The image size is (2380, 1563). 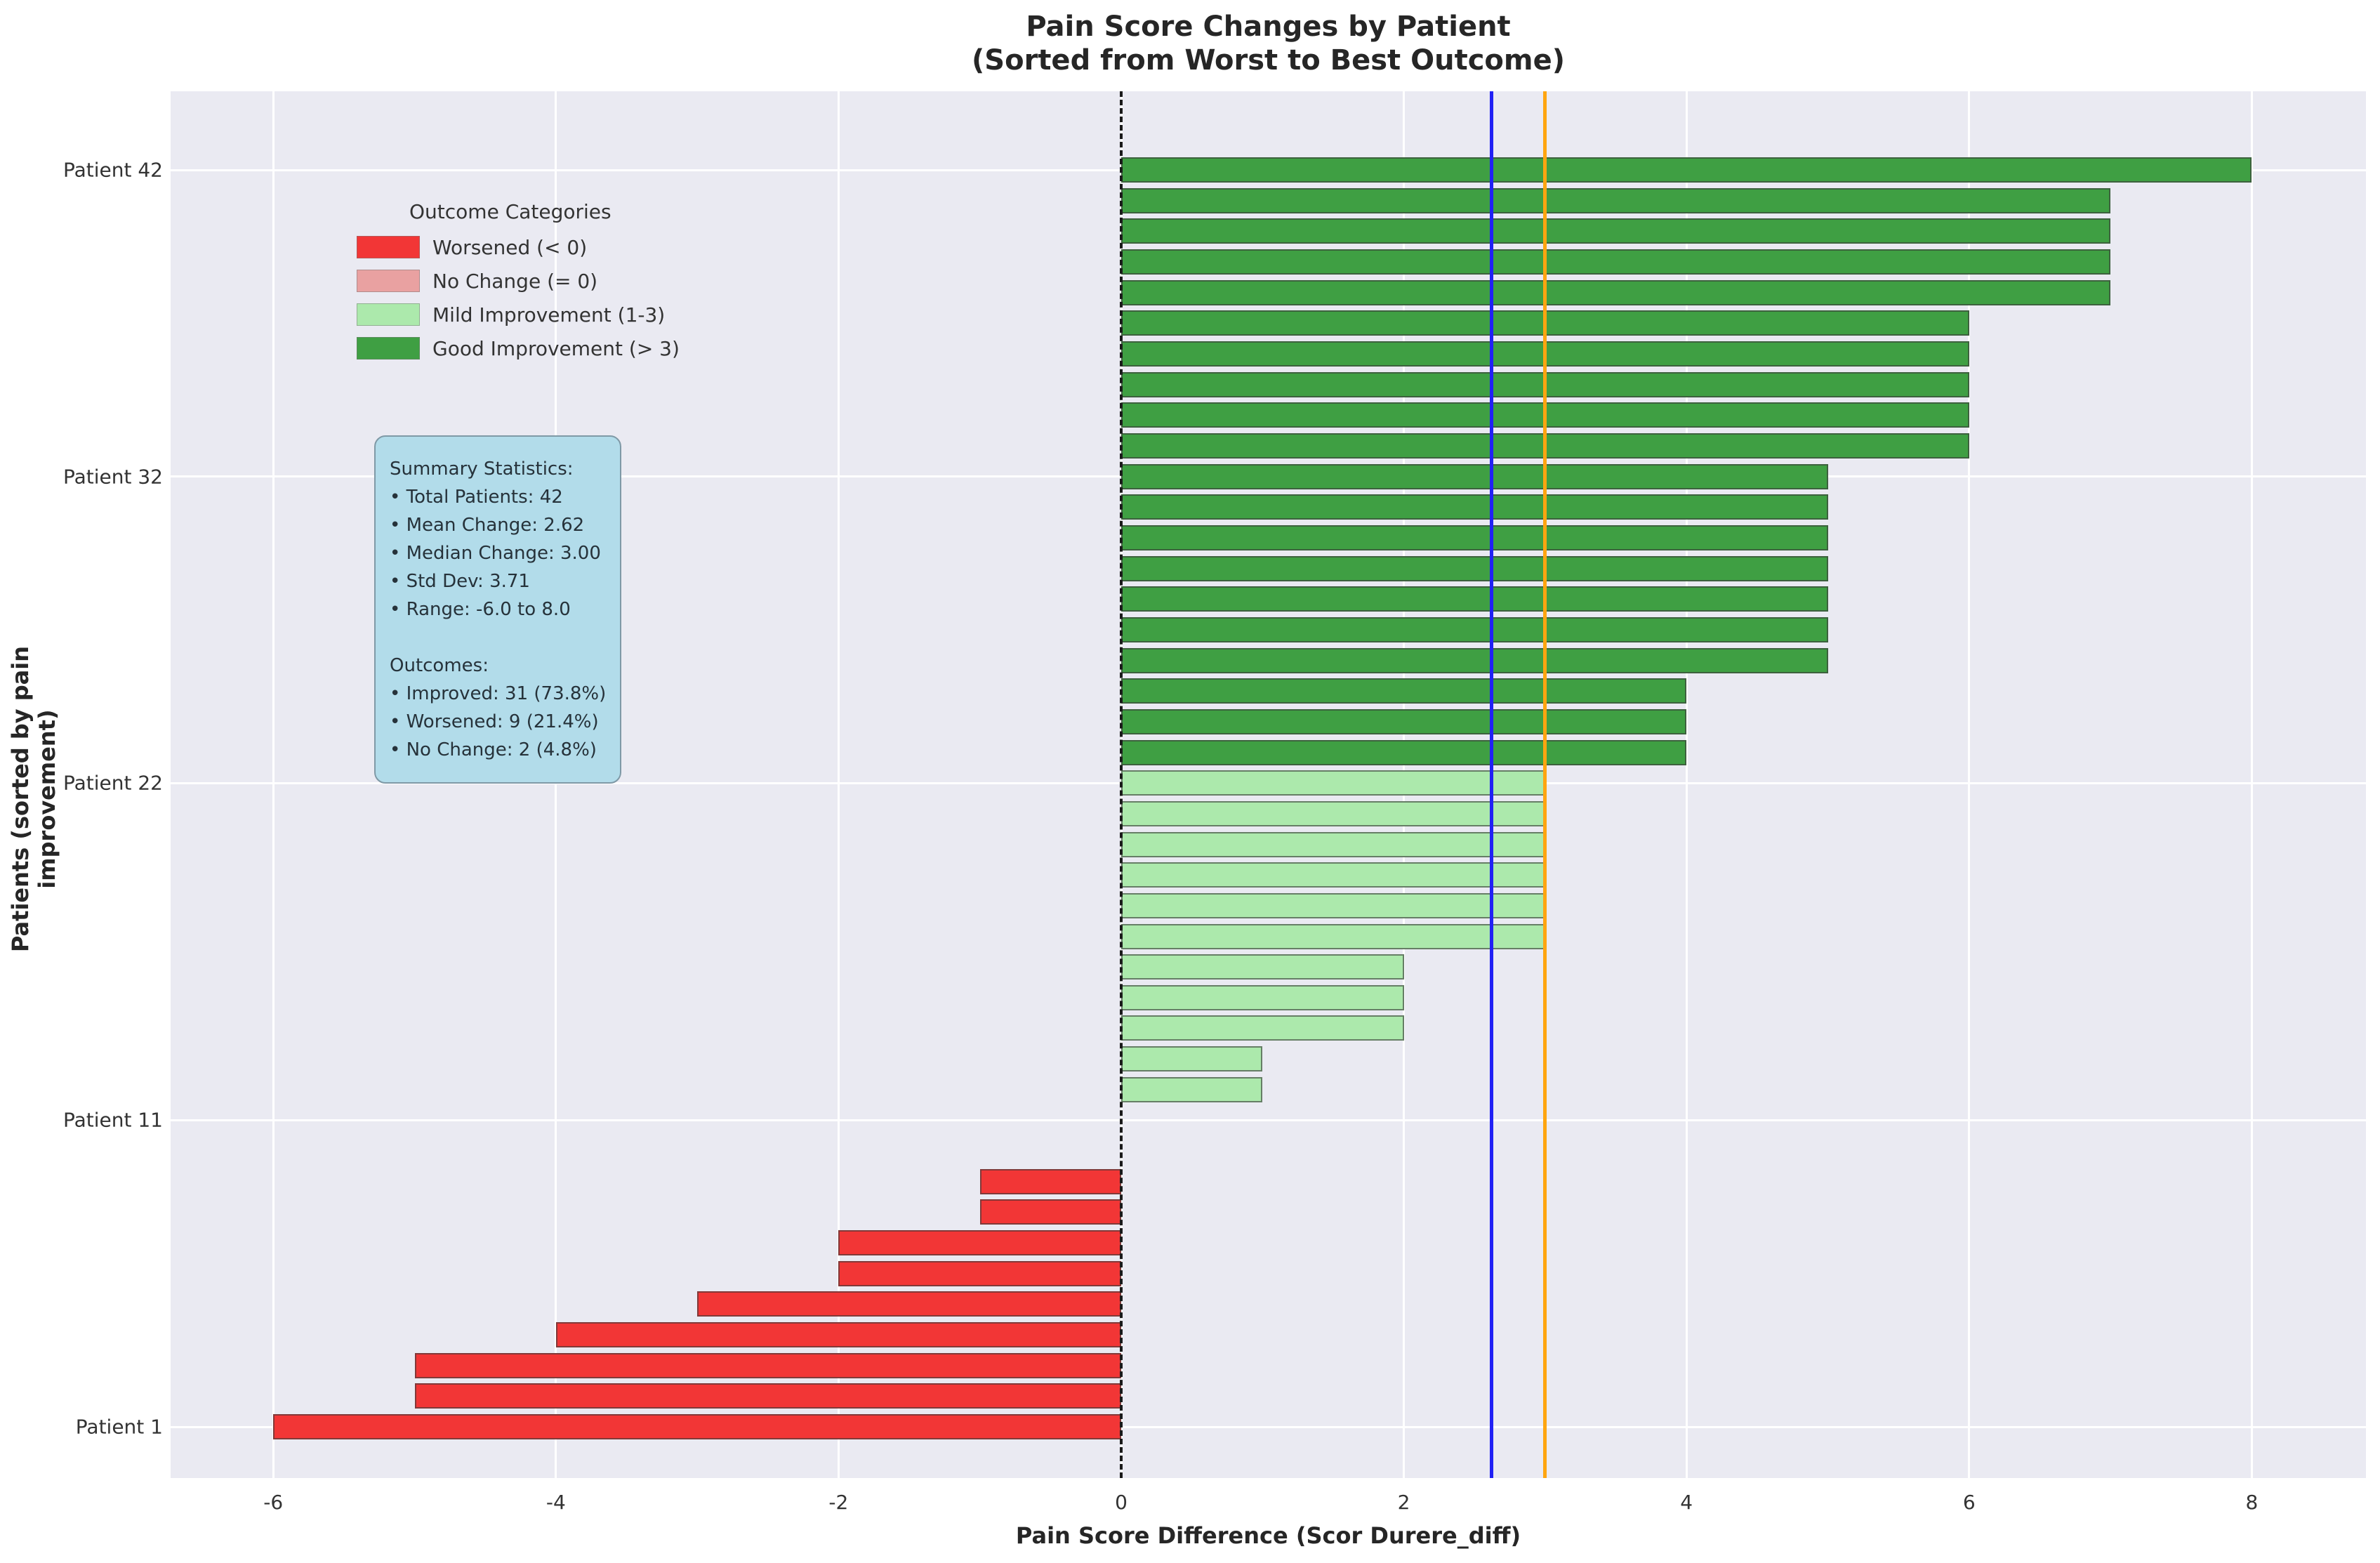 What do you see at coordinates (33, 799) in the screenshot?
I see `y-axis-label: Patients (sorted by pain improvement)` at bounding box center [33, 799].